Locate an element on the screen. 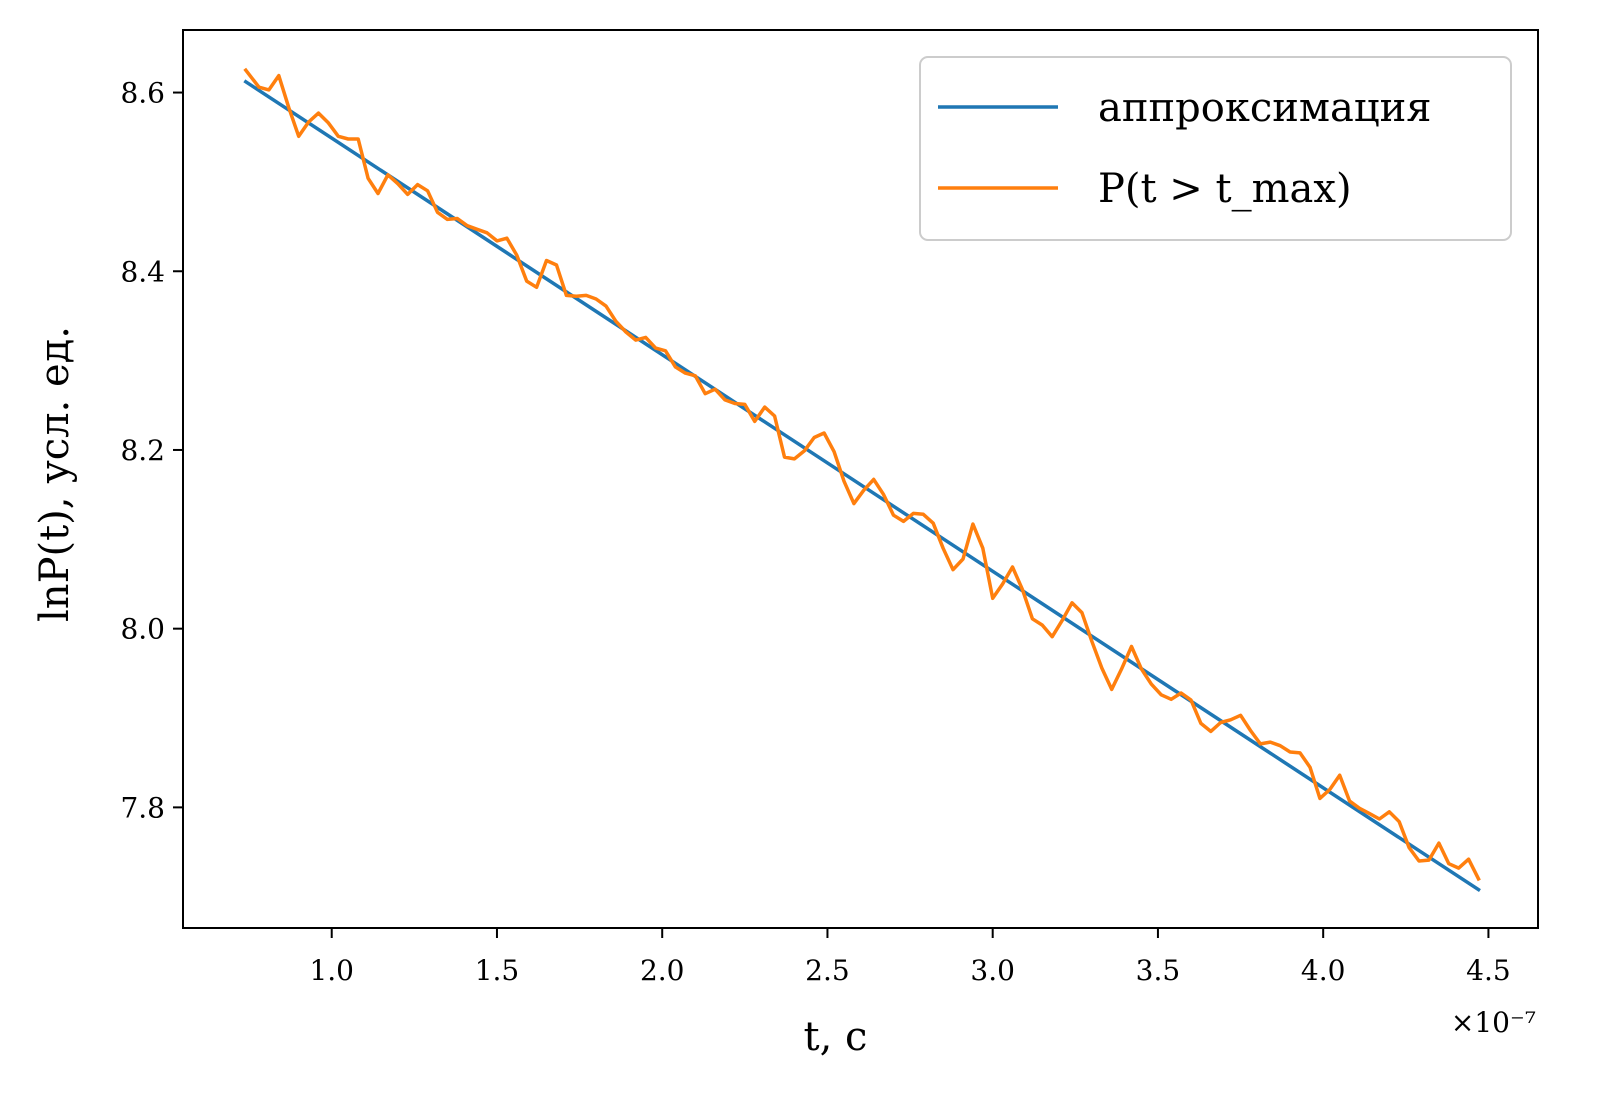 The height and width of the screenshot is (1119, 1611). y-tick-label: 8.4 is located at coordinates (142, 271).